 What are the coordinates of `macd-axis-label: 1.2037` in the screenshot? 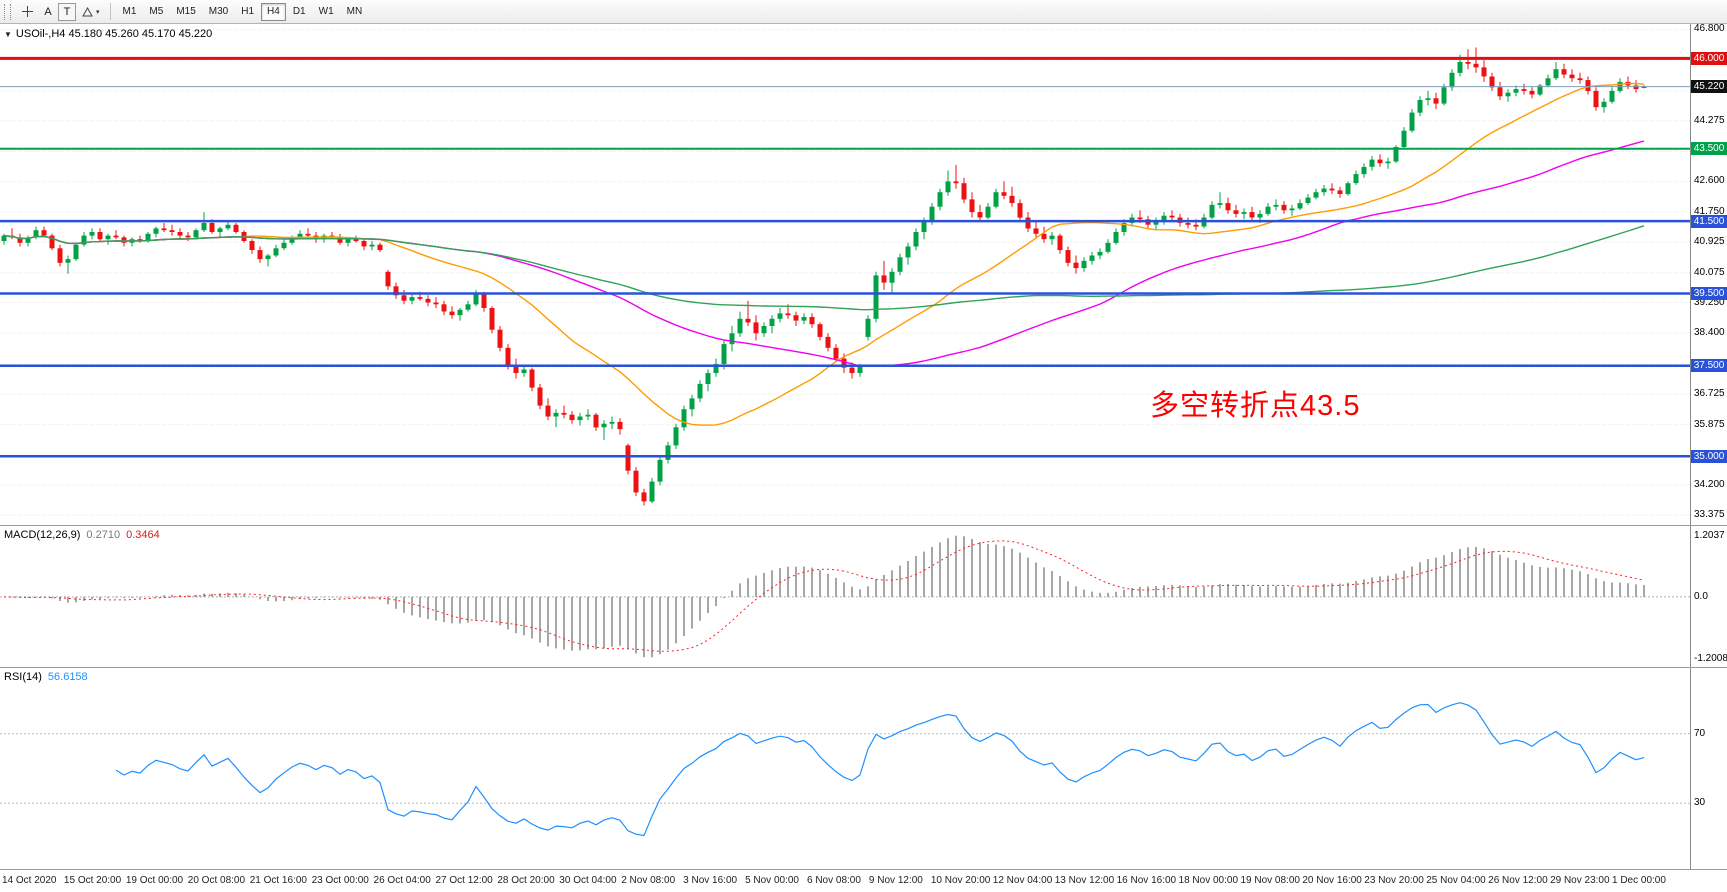 It's located at (1709, 535).